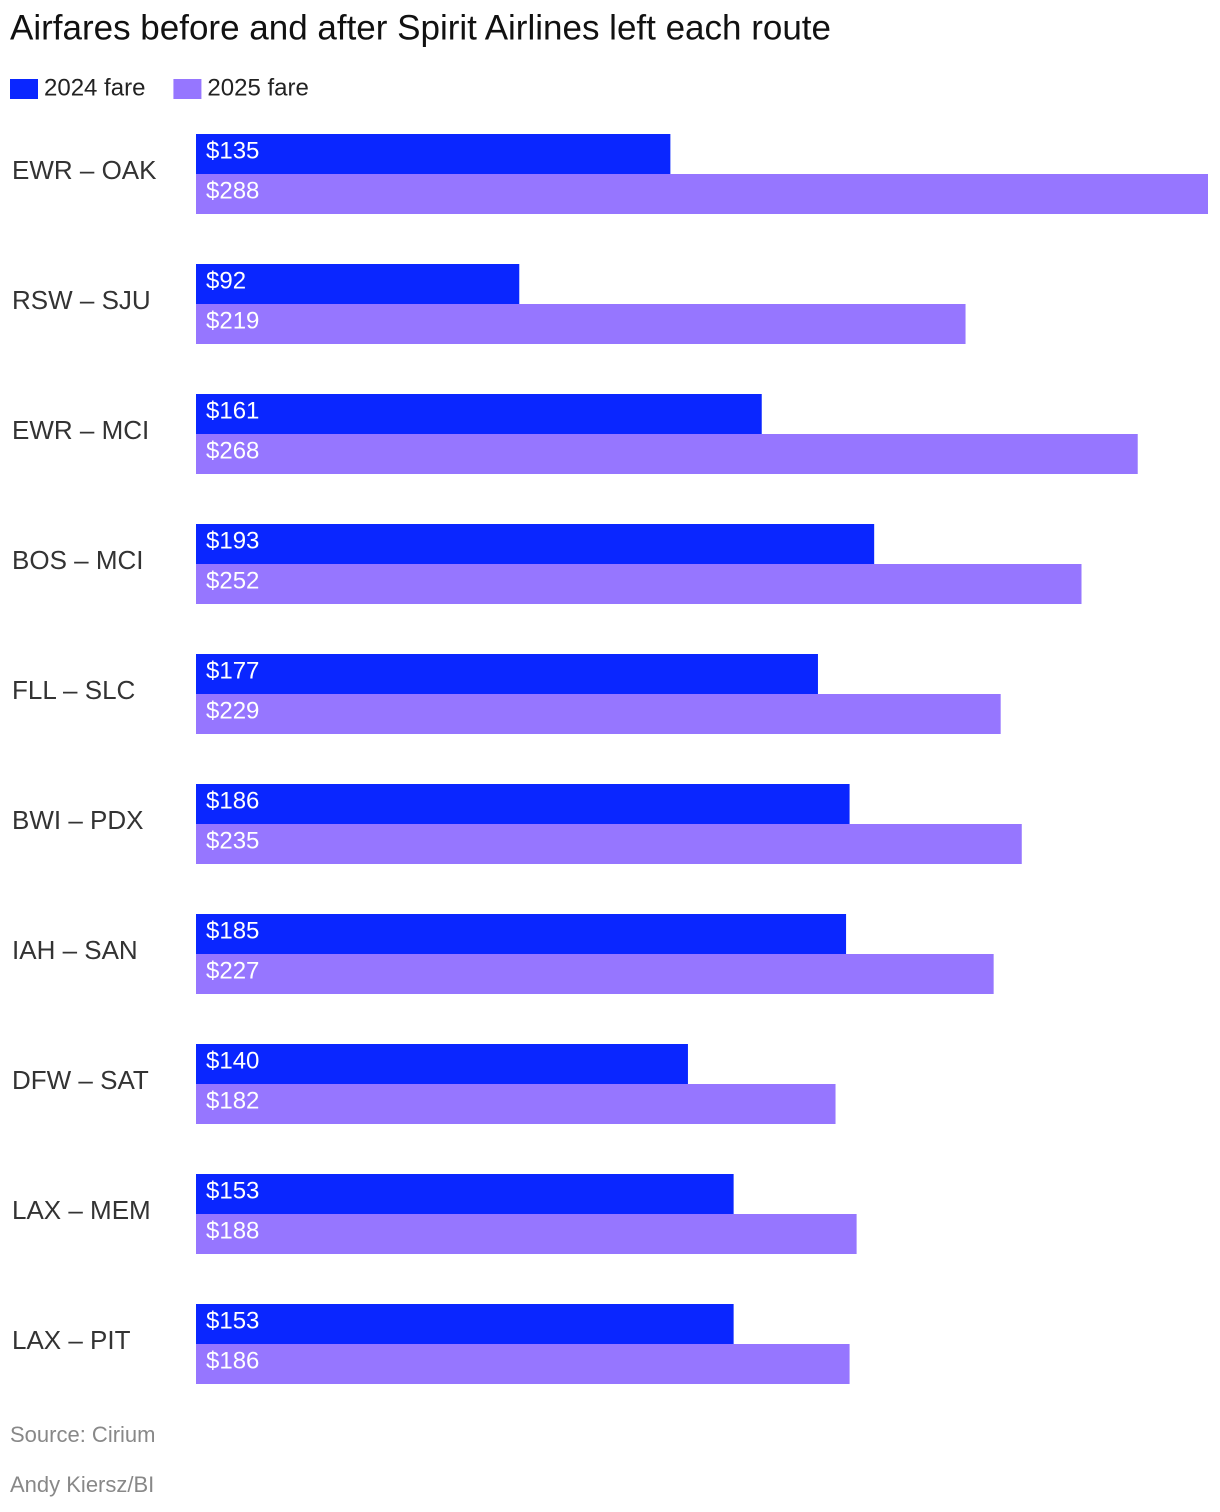 This screenshot has width=1220, height=1512. I want to click on value-label: $268, so click(232, 450).